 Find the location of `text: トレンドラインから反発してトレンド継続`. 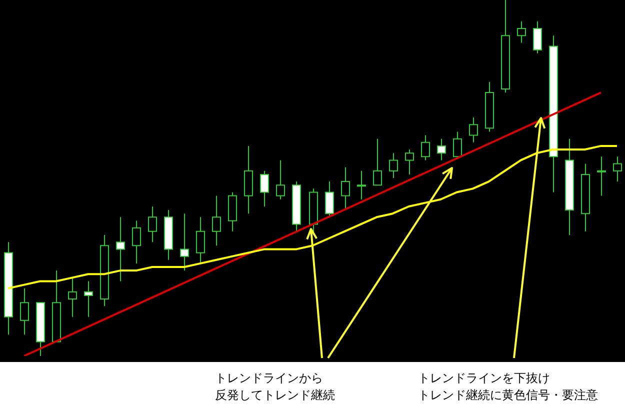

text: トレンドラインから反発してトレンド継続 is located at coordinates (275, 387).